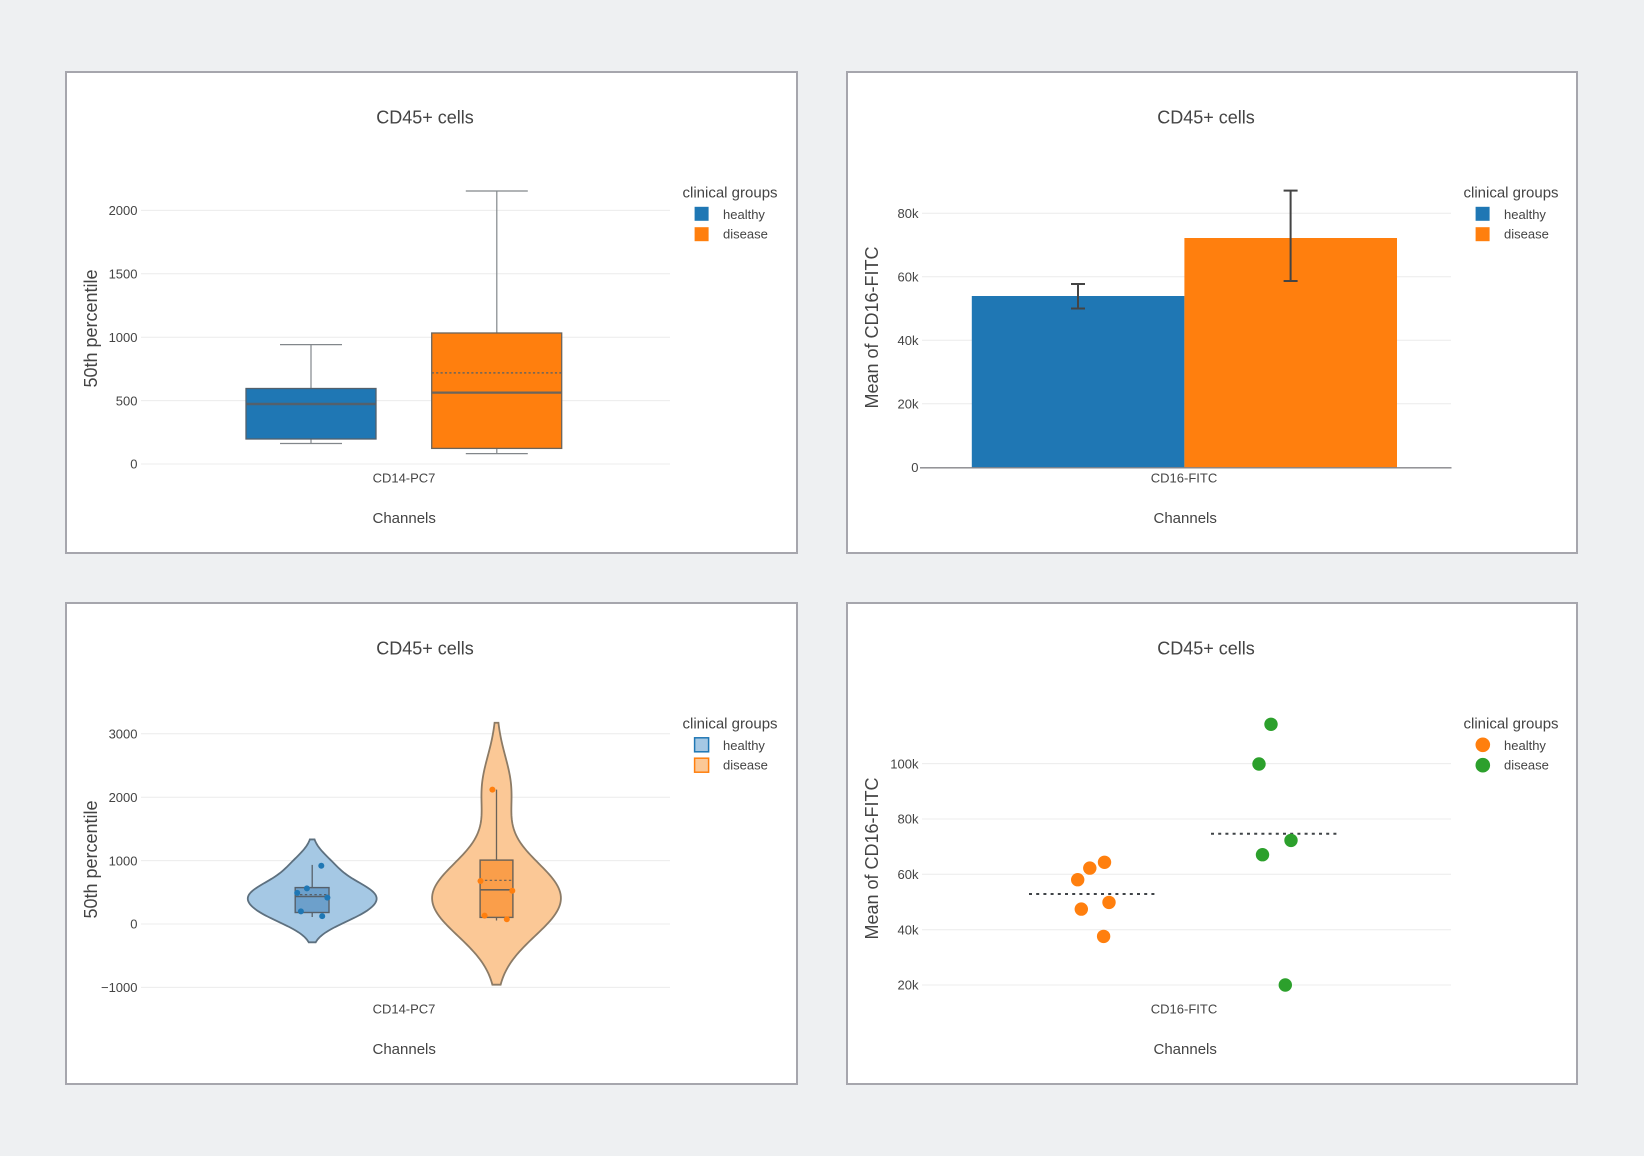  What do you see at coordinates (904, 763) in the screenshot?
I see `svg-text: 100k` at bounding box center [904, 763].